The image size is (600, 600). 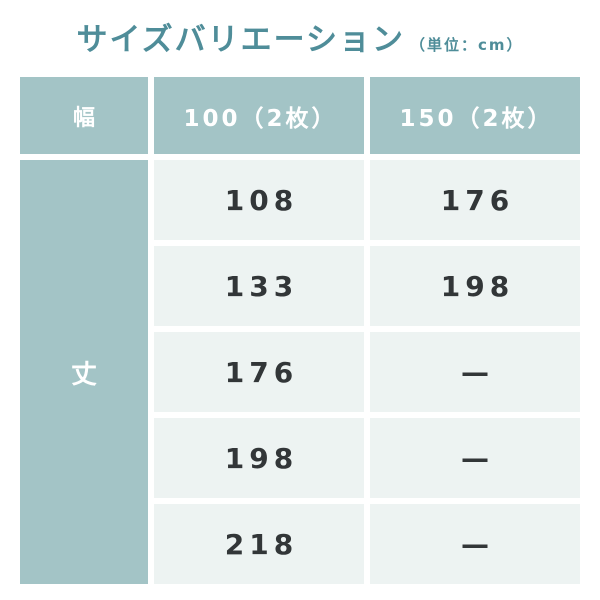 I want to click on table-cell-r4-c1: 198, so click(x=259, y=458).